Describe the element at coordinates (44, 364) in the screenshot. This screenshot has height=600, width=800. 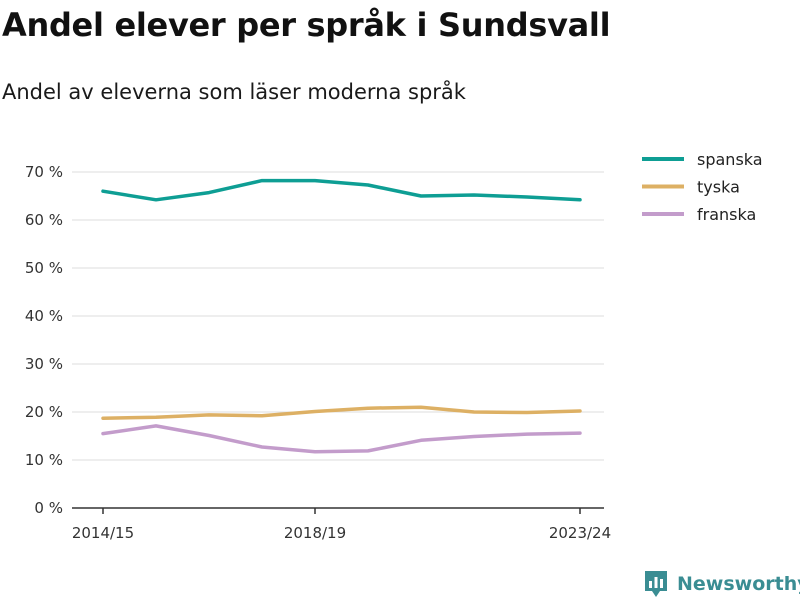
I see `y-tick-label: 30 %` at that location.